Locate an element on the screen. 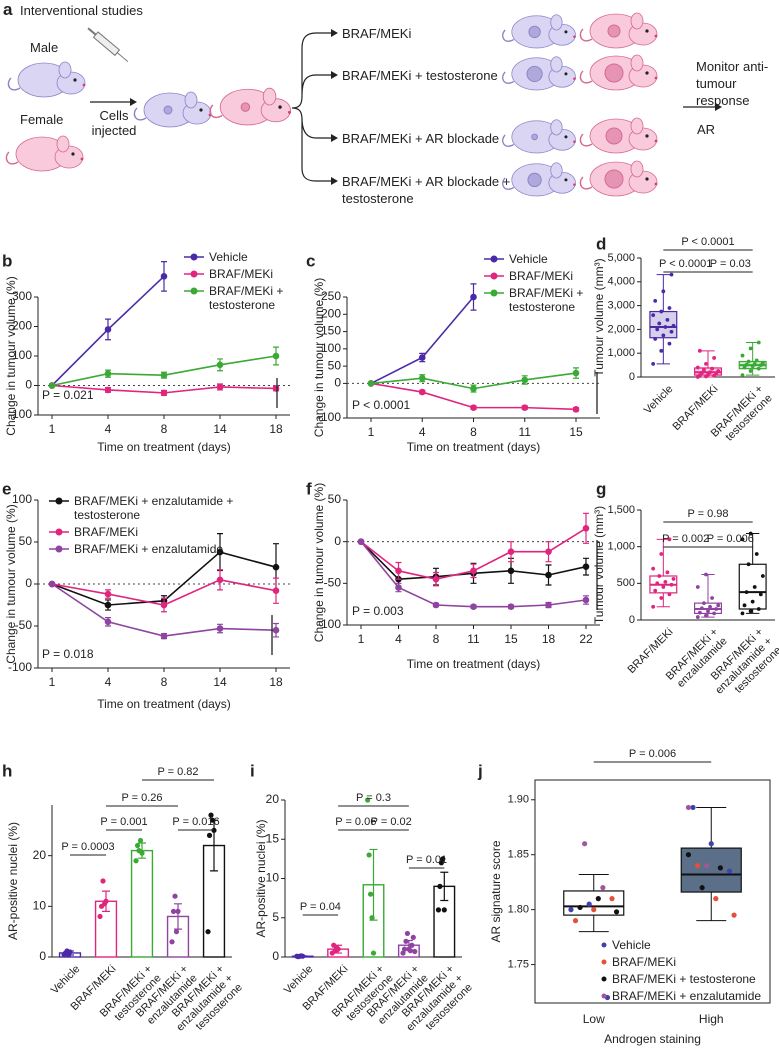  bar is located at coordinates (142, 903).